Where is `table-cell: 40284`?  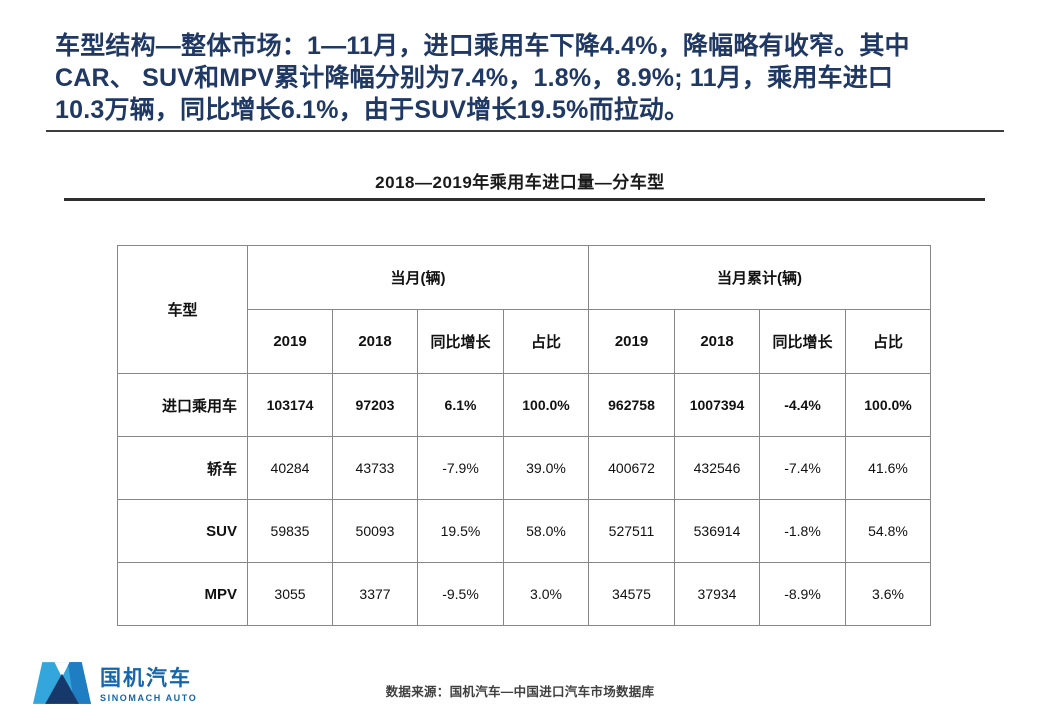
table-cell: 40284 is located at coordinates (290, 468).